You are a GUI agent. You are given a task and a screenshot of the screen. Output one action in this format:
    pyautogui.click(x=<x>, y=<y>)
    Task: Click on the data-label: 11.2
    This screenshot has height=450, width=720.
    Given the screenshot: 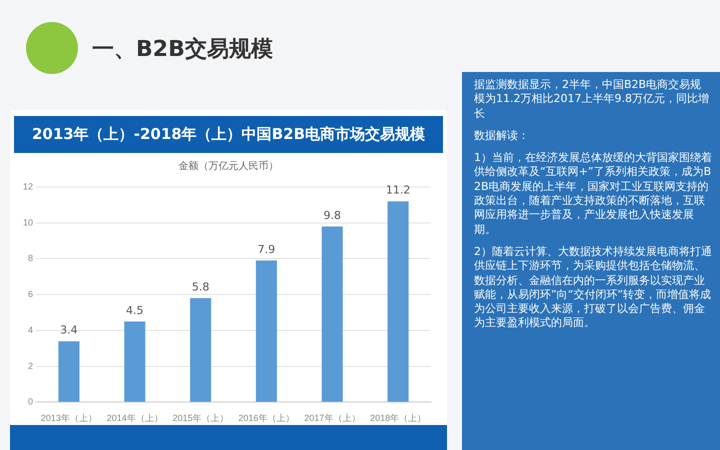 What is the action you would take?
    pyautogui.click(x=398, y=190)
    